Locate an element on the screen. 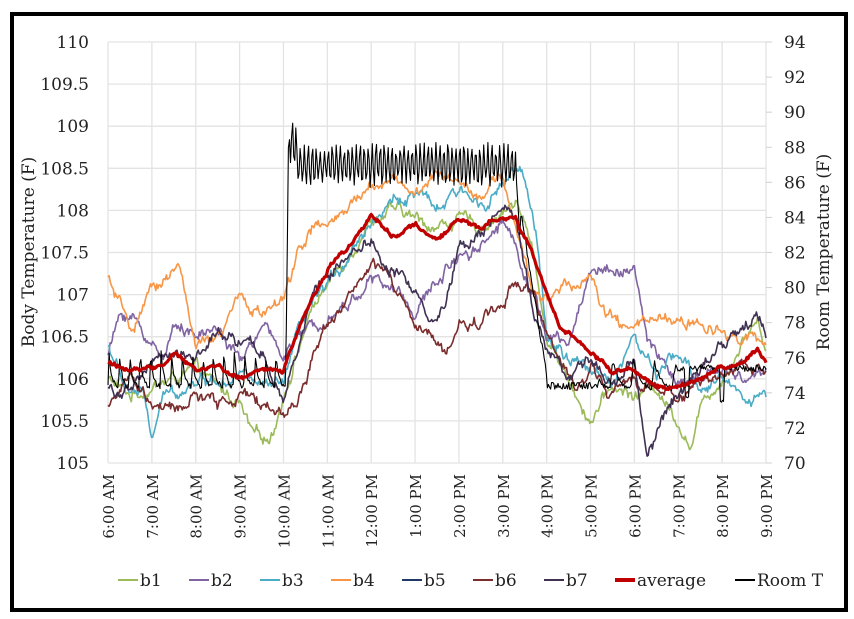 The image size is (854, 619). legend-item-b5: b5 is located at coordinates (424, 581).